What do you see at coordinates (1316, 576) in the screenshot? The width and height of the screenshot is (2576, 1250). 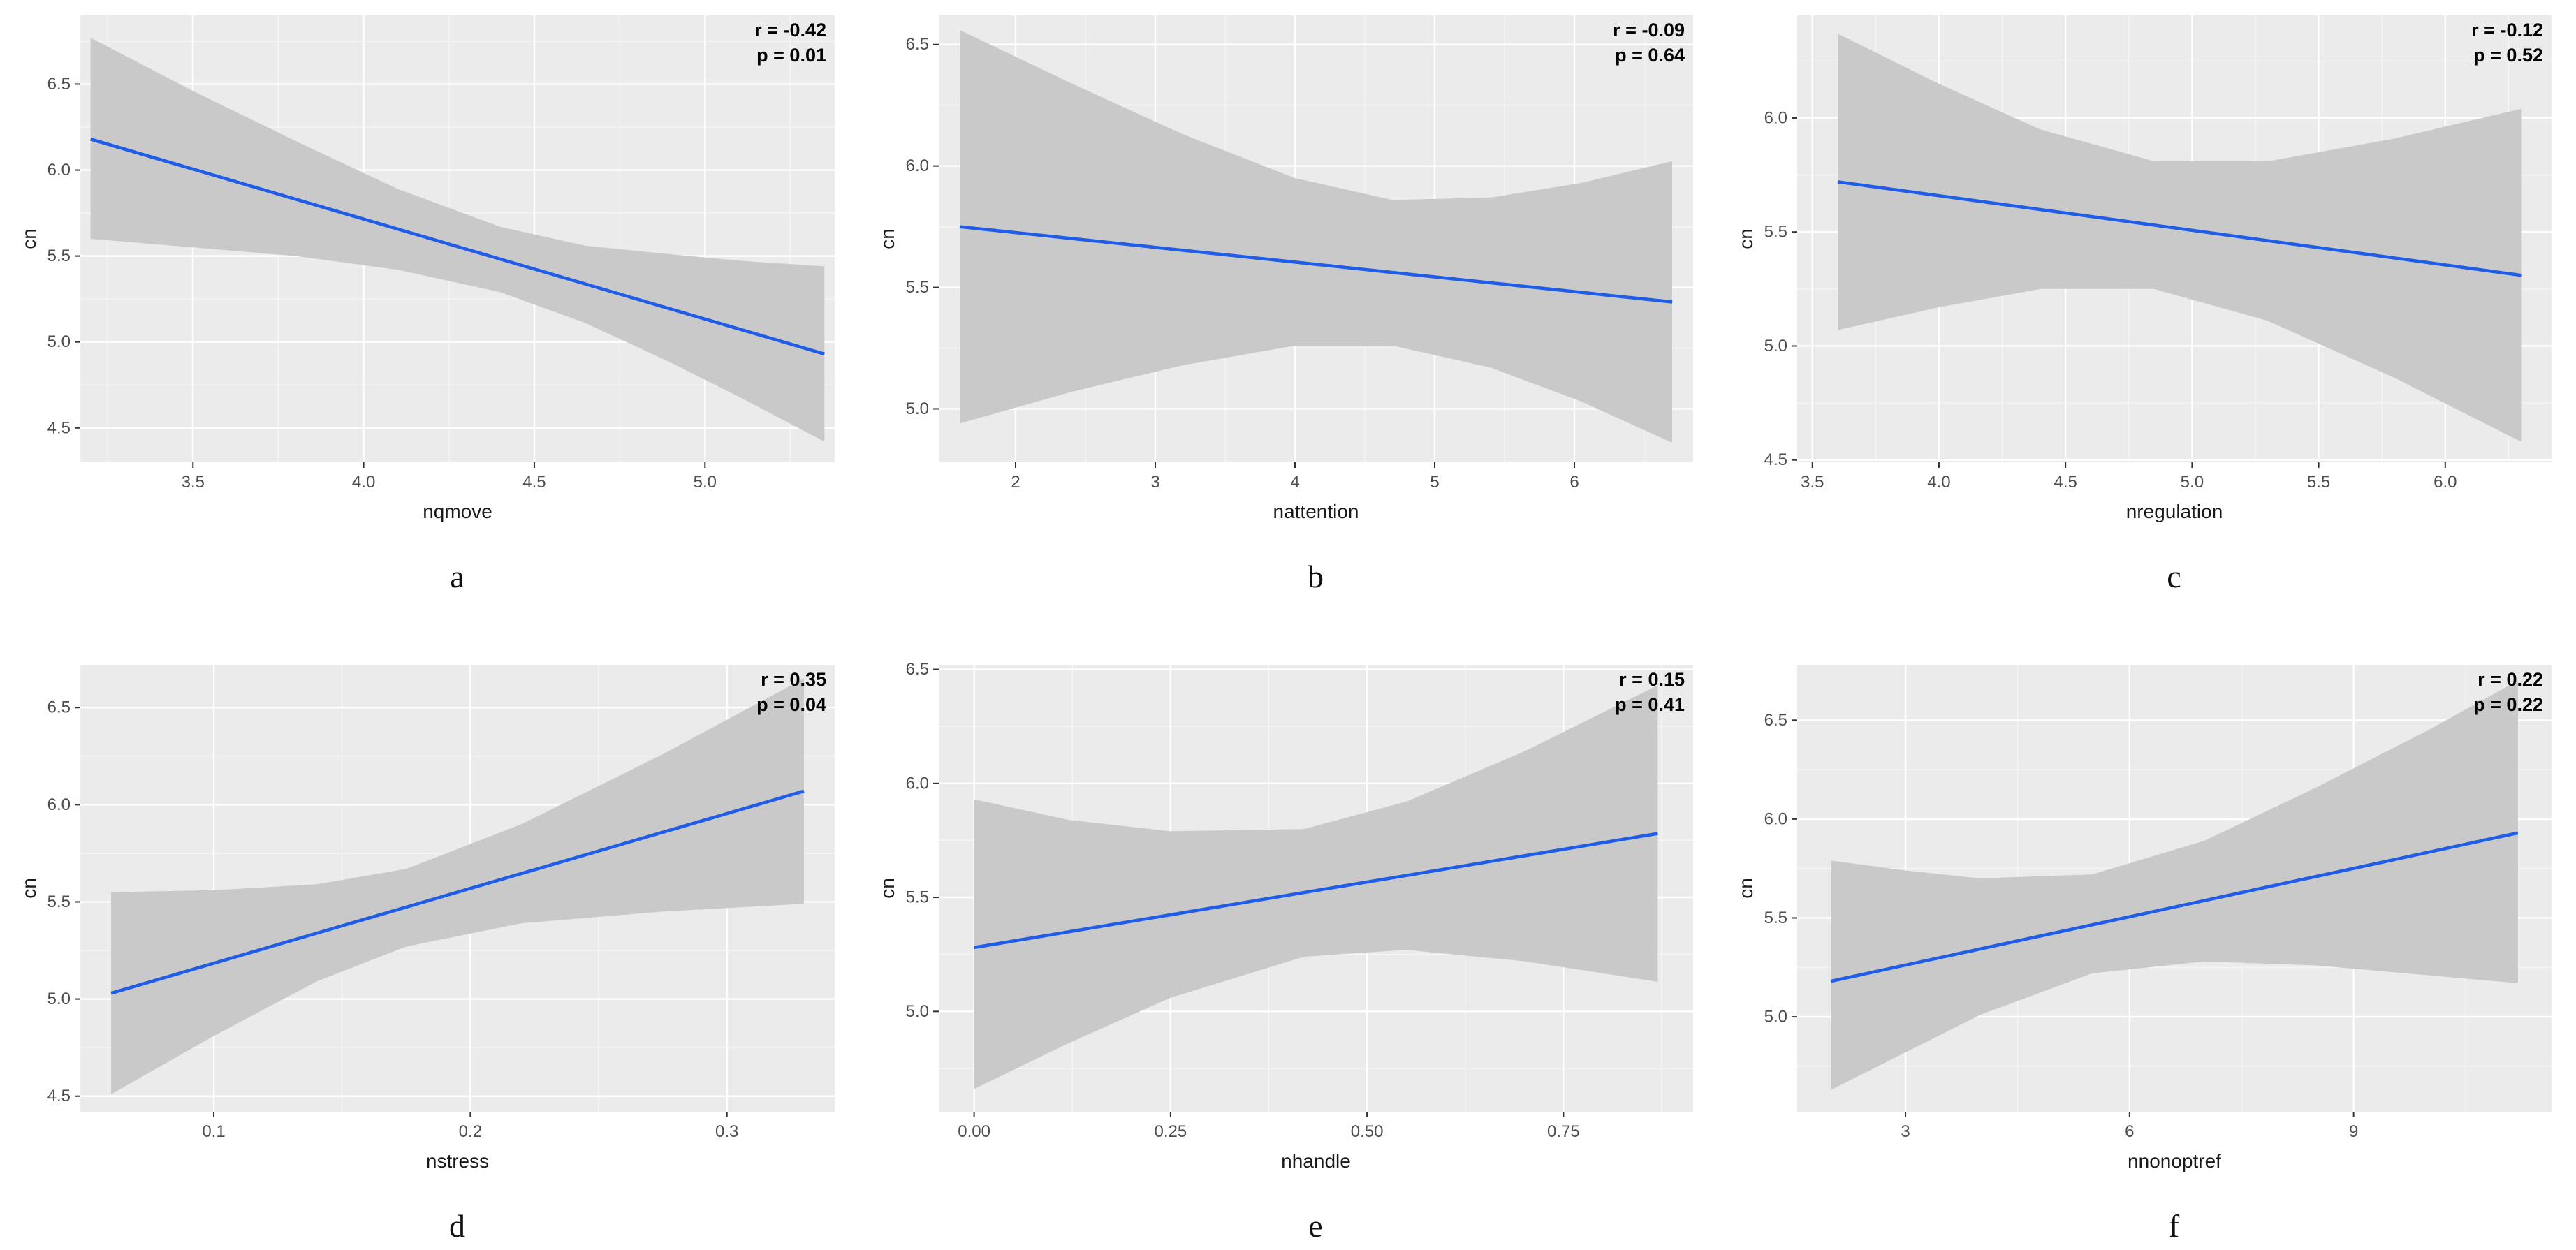 I see `plot-letter-b: b` at bounding box center [1316, 576].